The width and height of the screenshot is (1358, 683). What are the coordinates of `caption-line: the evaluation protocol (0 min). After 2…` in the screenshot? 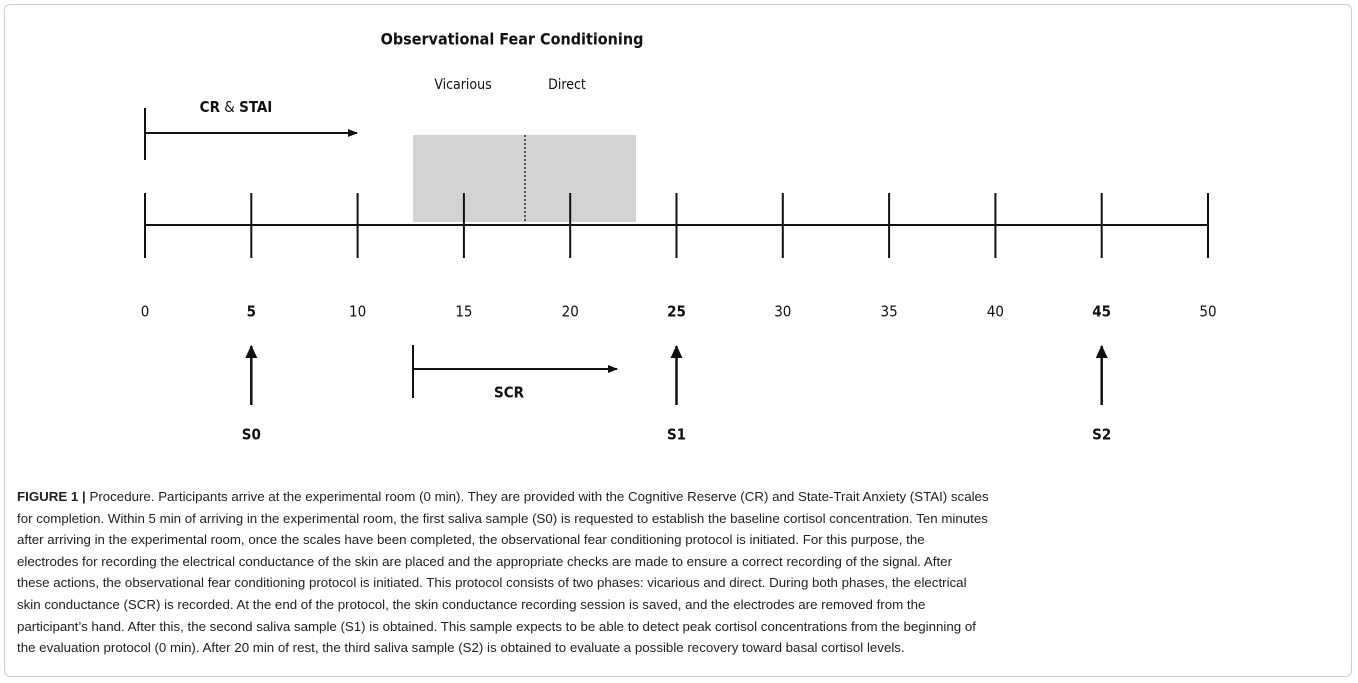 It's located at (682, 648).